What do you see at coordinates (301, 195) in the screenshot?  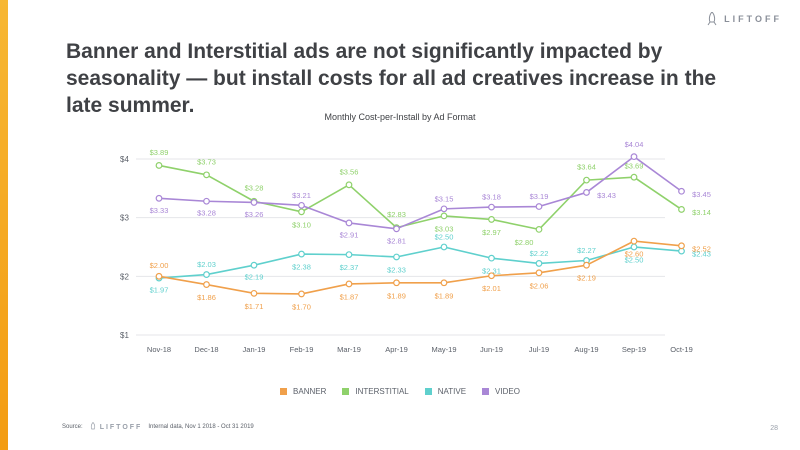 I see `data-label-video: $3.21` at bounding box center [301, 195].